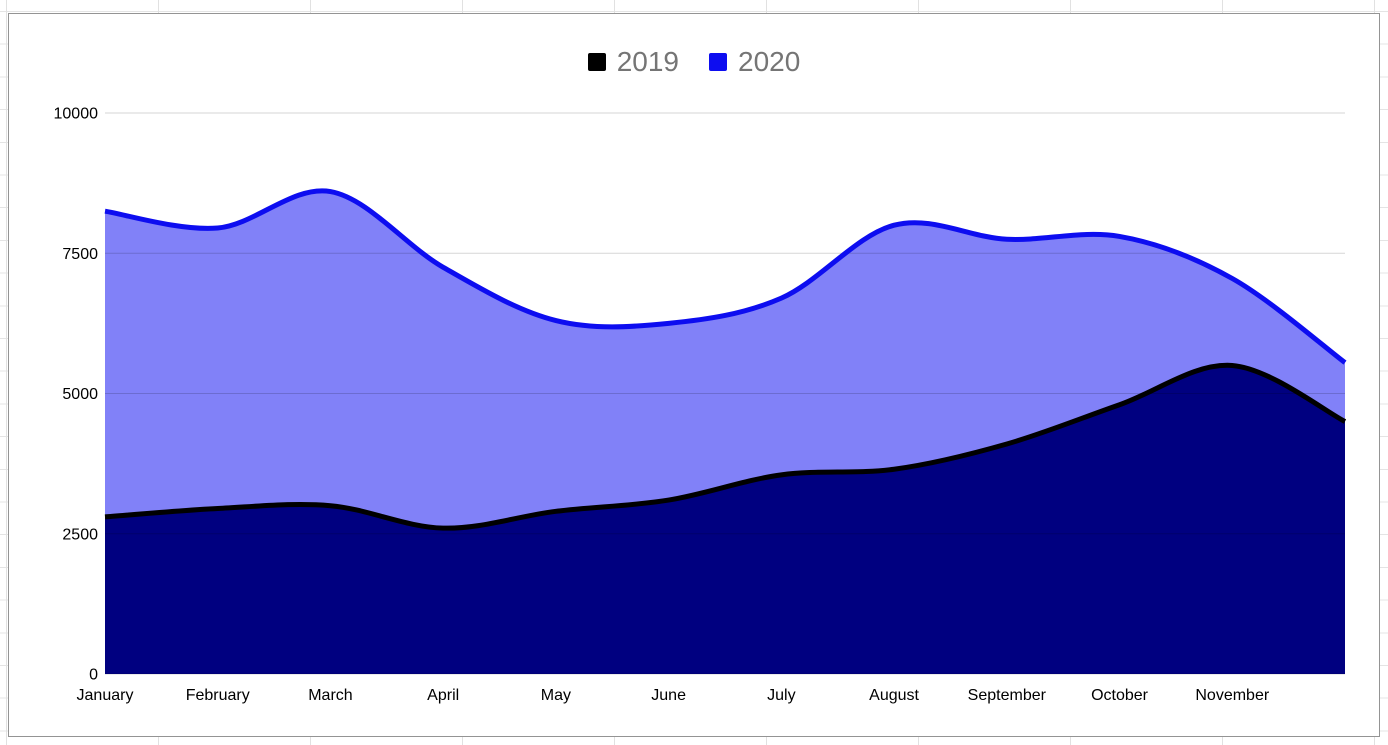 This screenshot has width=1388, height=745. I want to click on y-tick-label-5000: 5000, so click(80, 394).